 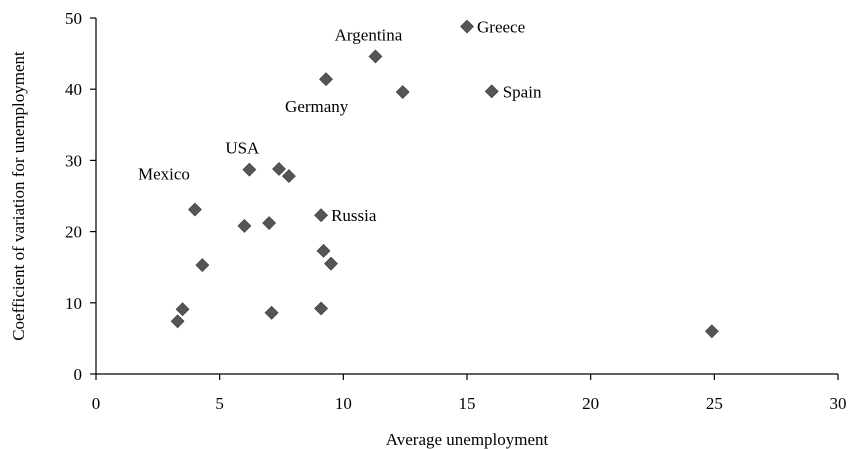 What do you see at coordinates (343, 403) in the screenshot?
I see `x-tick-label: 10` at bounding box center [343, 403].